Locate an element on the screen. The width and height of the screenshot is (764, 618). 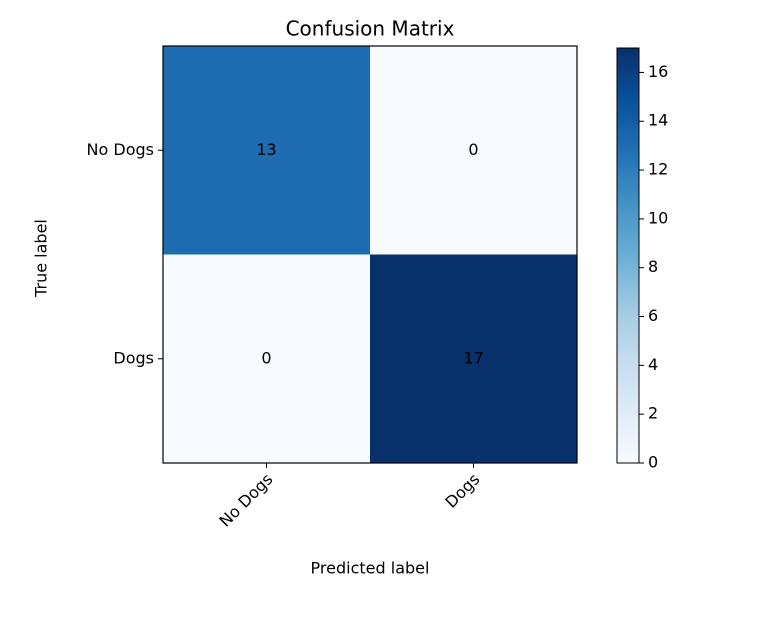
cell-value-label: 17 is located at coordinates (473, 357).